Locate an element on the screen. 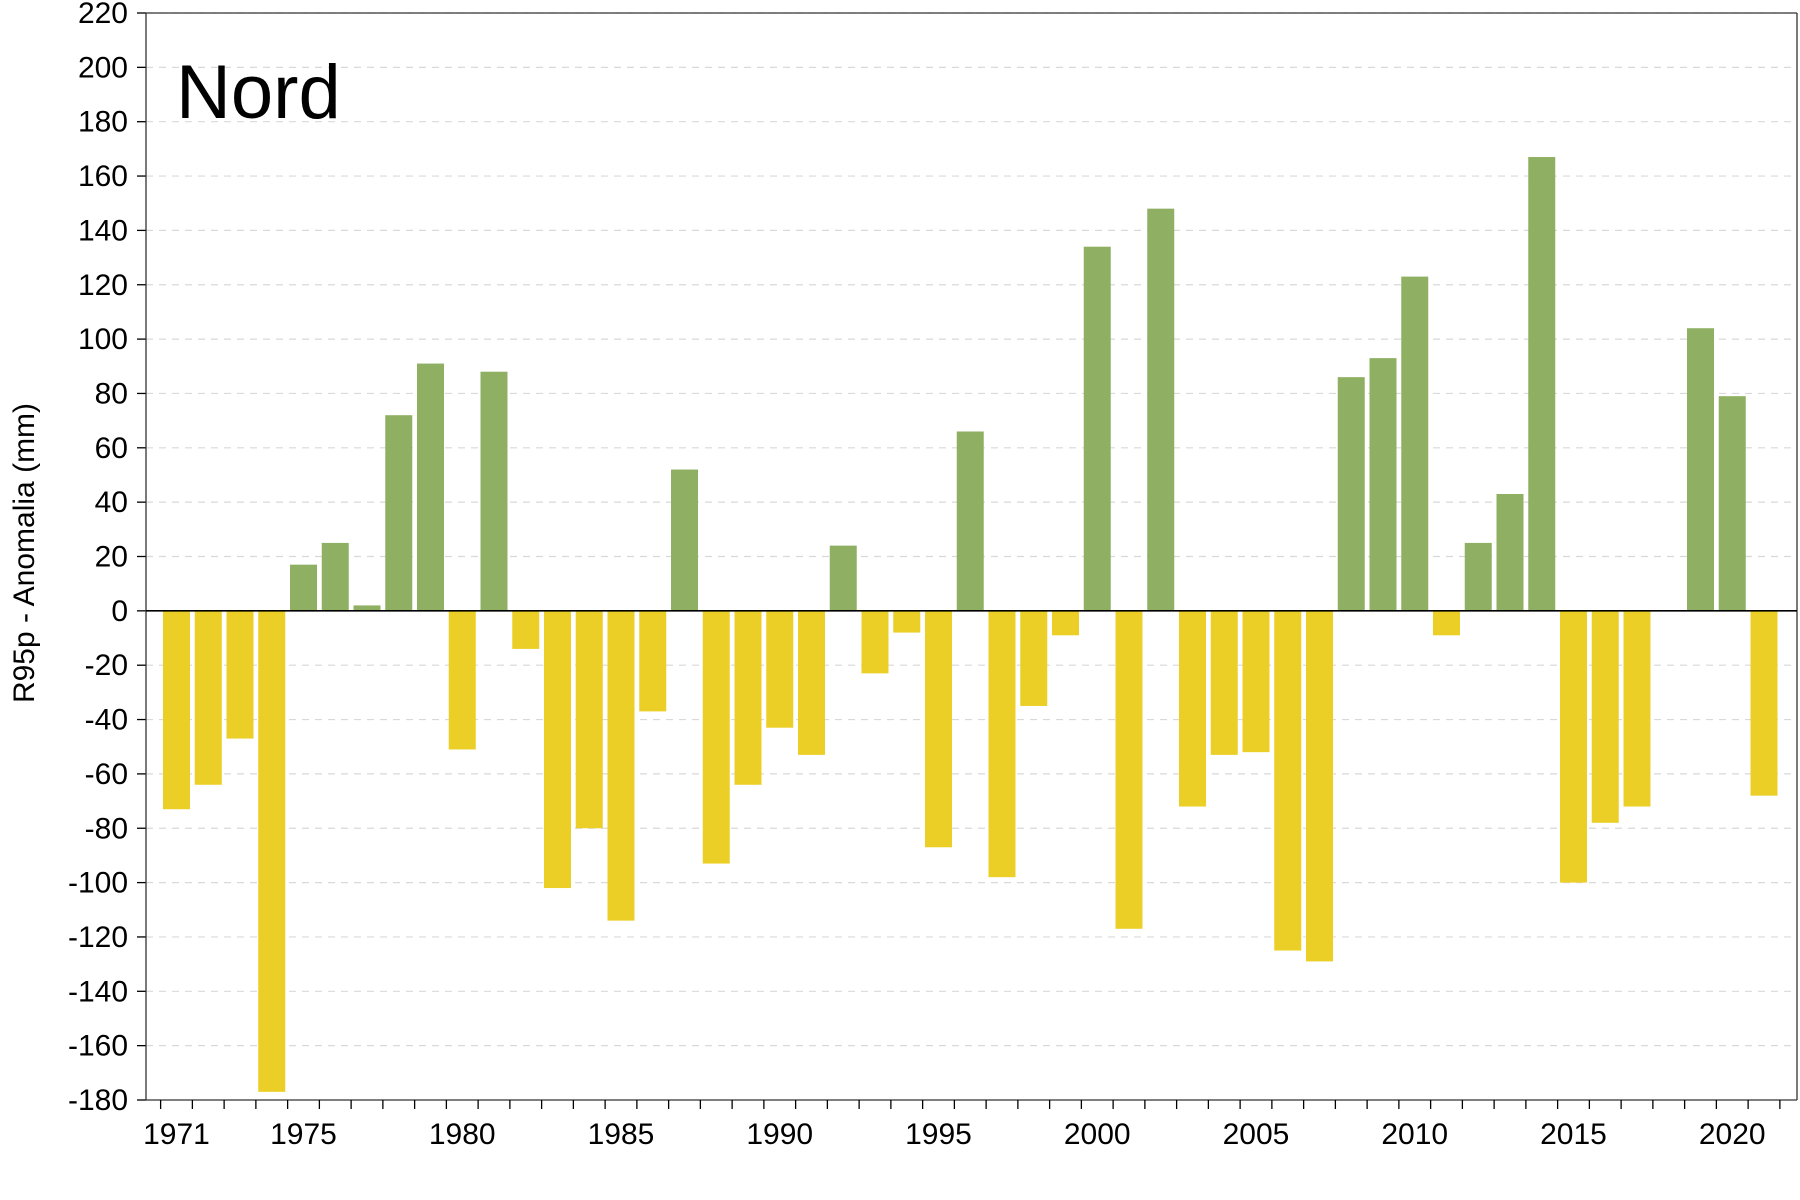 The image size is (1800, 1200). bar-1976 is located at coordinates (335, 576).